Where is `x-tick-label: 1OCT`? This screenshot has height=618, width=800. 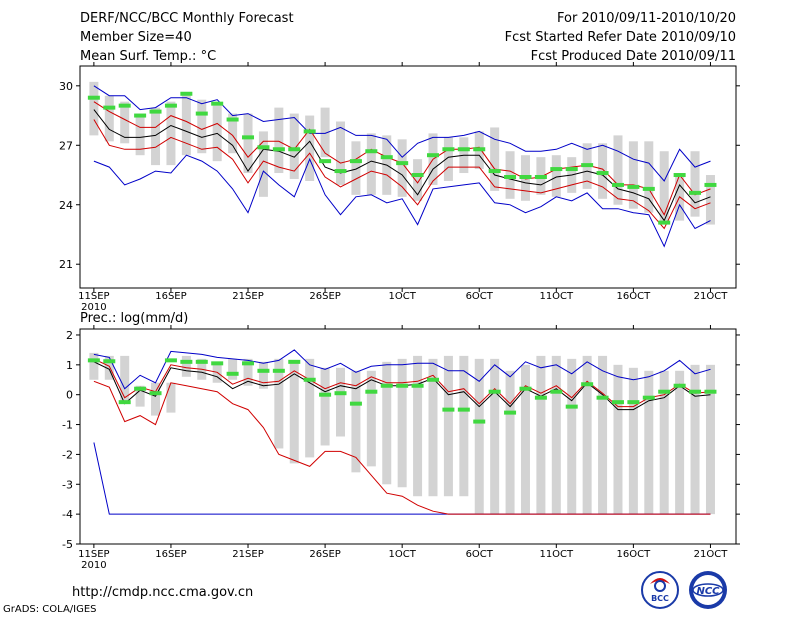 x-tick-label: 1OCT is located at coordinates (403, 554).